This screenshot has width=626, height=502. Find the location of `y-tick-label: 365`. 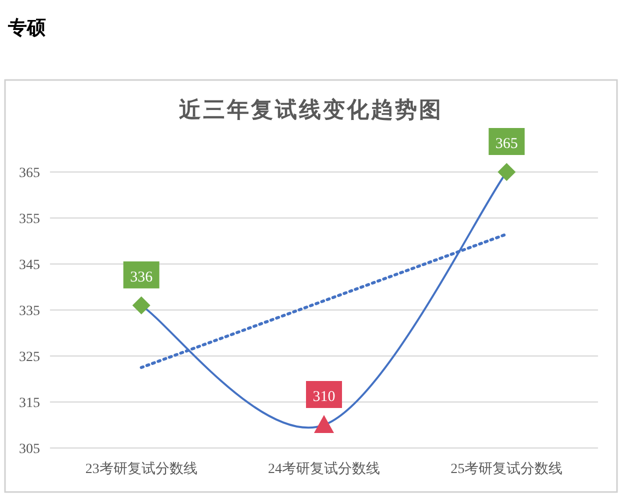

y-tick-label: 365 is located at coordinates (29, 173).